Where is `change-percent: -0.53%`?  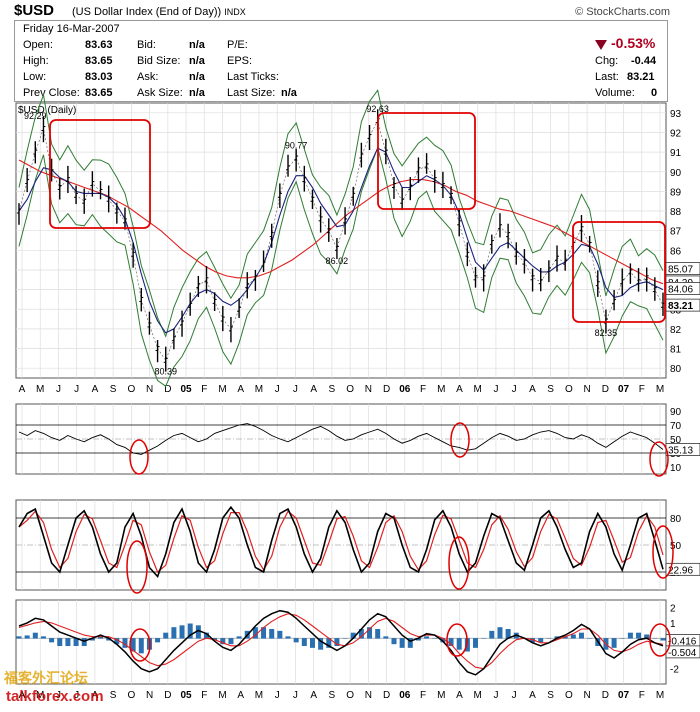
change-percent: -0.53% is located at coordinates (625, 43).